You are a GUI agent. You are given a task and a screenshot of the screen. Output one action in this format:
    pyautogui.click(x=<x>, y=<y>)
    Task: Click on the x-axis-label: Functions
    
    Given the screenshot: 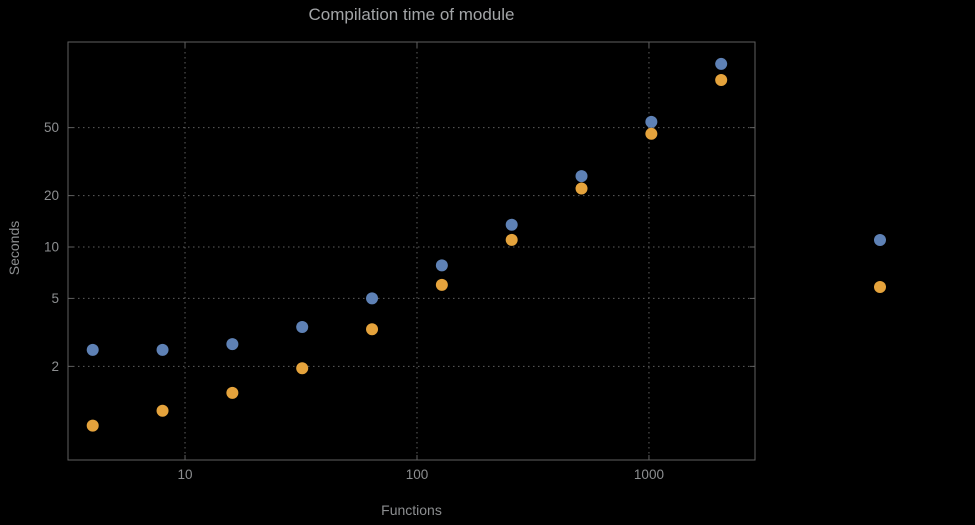 What is the action you would take?
    pyautogui.click(x=411, y=510)
    